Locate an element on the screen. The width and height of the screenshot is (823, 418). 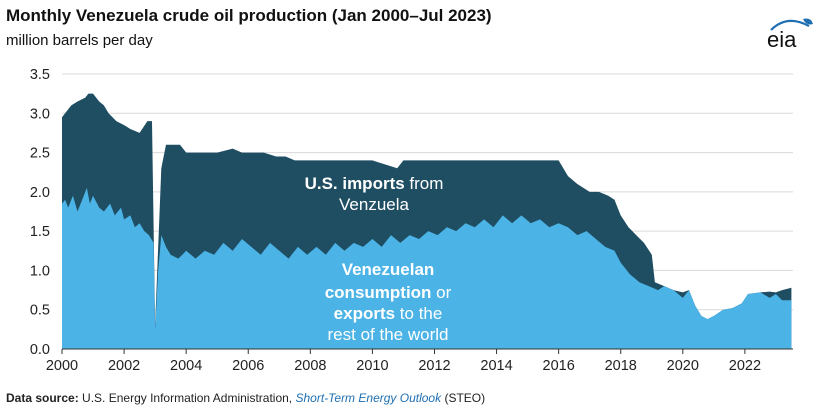
y-tick-label: 0.5 is located at coordinates (40, 311).